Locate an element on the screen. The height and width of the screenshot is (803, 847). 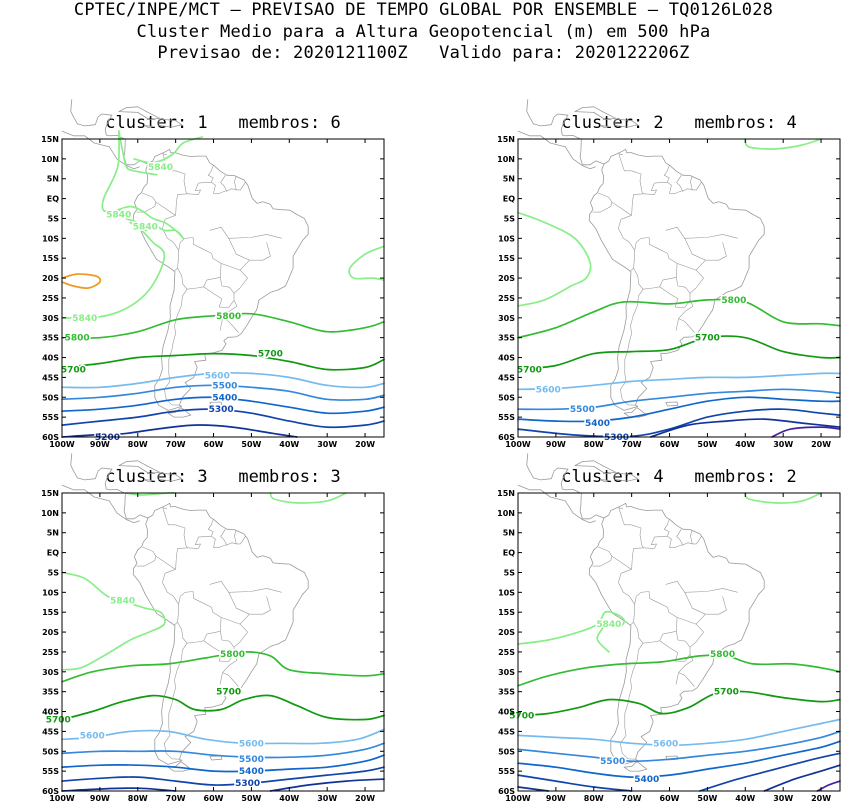
contour-labels: 5840 5800 5700 5700 5600 5600 5500 5400 5300 is located at coordinates (154, 693).